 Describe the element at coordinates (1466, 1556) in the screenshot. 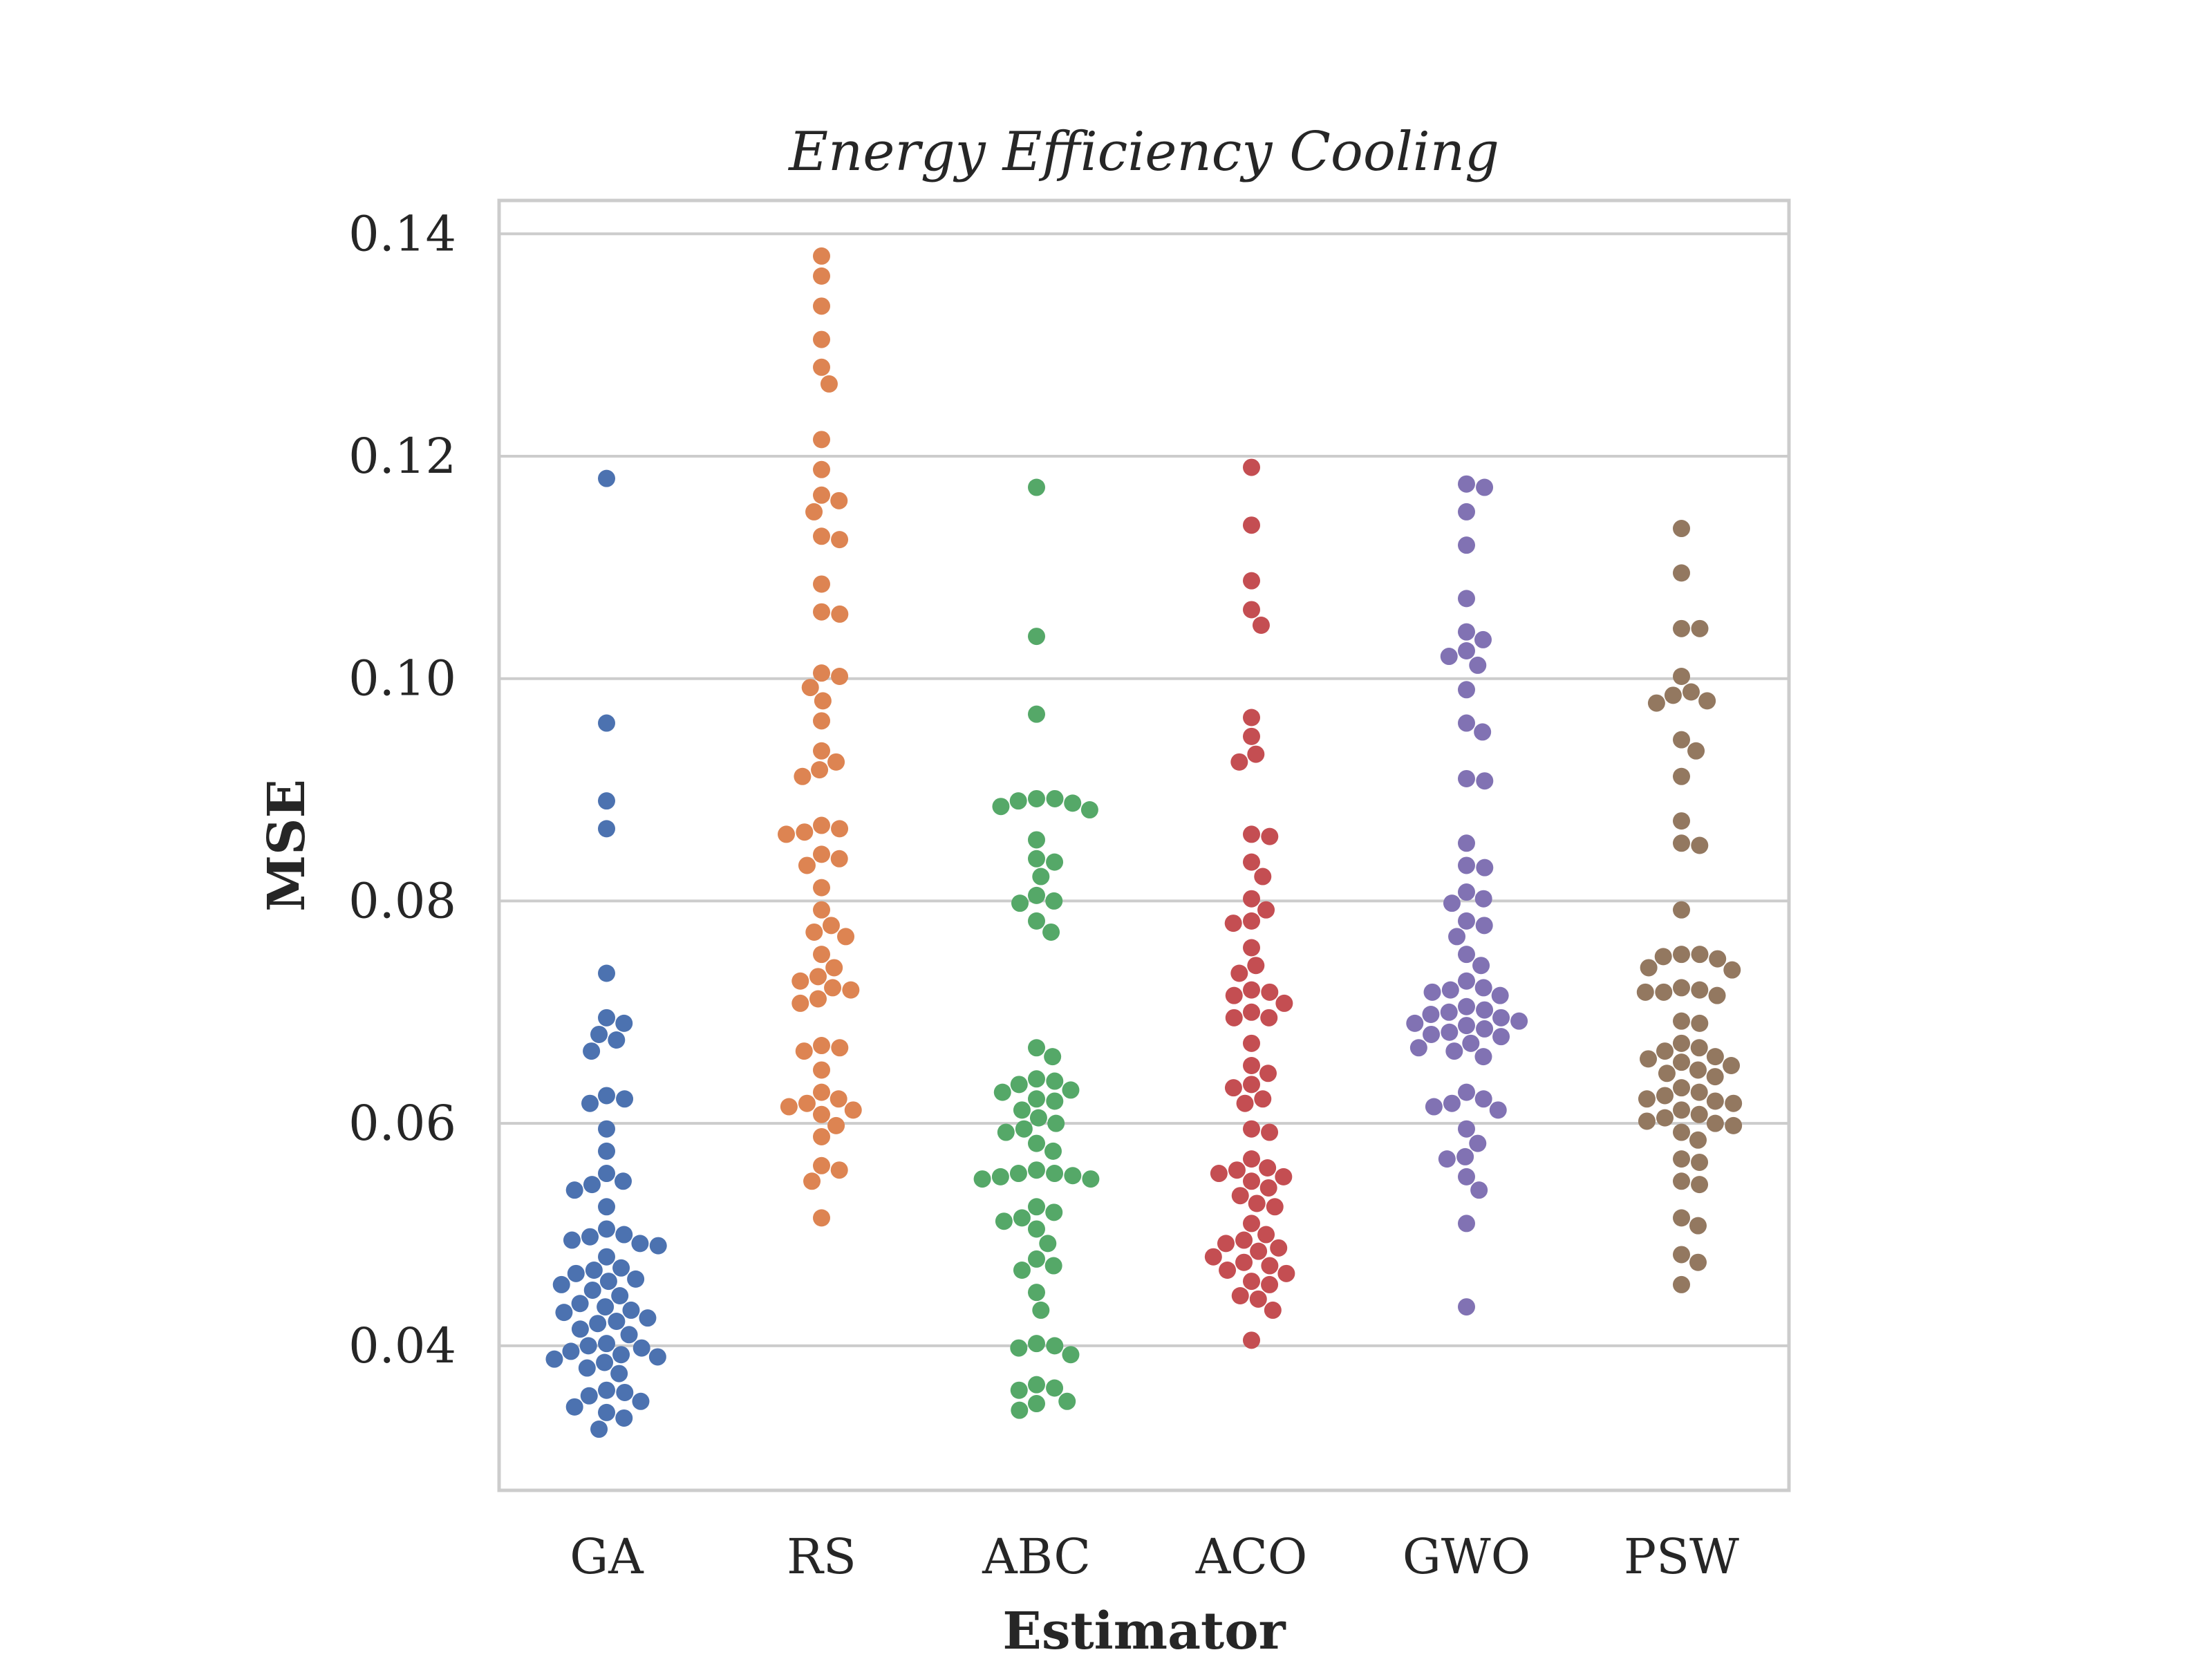

I see `x-tick-label-gwo: GWO` at that location.